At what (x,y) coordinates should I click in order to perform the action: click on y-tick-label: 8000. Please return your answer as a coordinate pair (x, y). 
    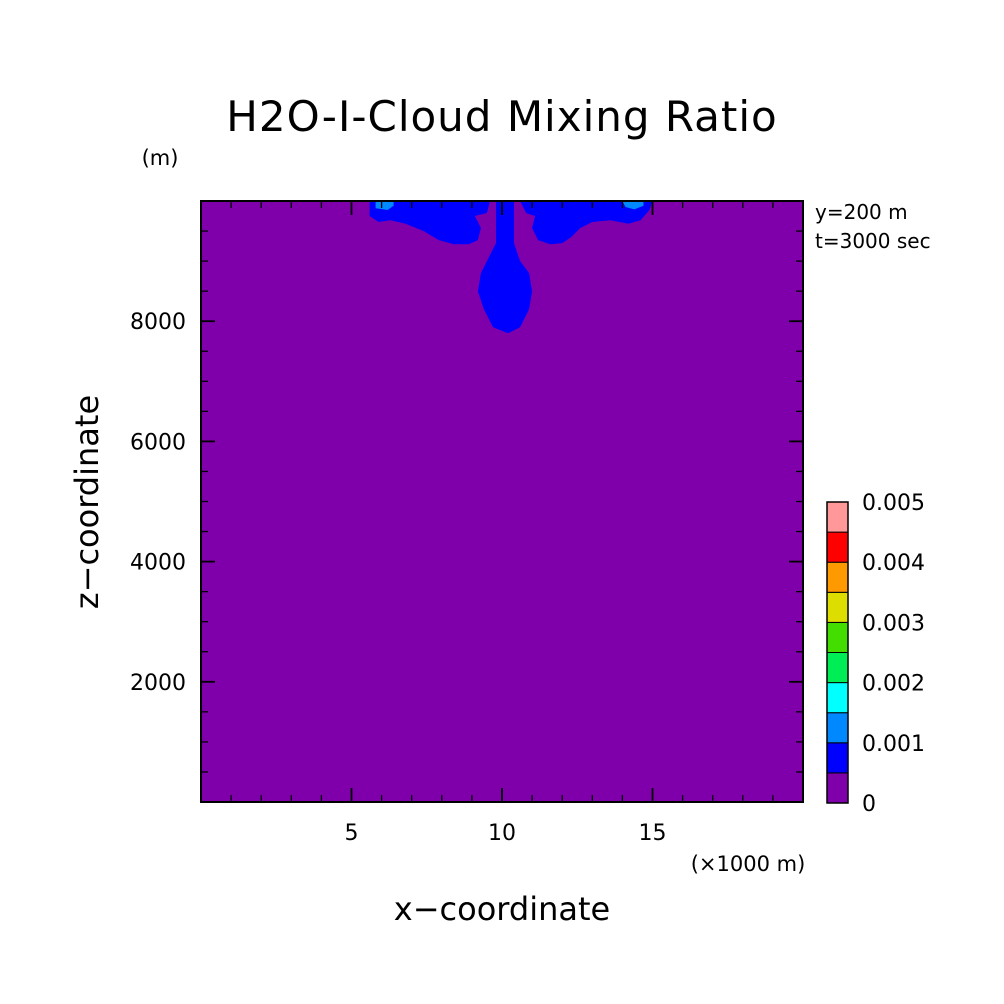
    Looking at the image, I should click on (158, 322).